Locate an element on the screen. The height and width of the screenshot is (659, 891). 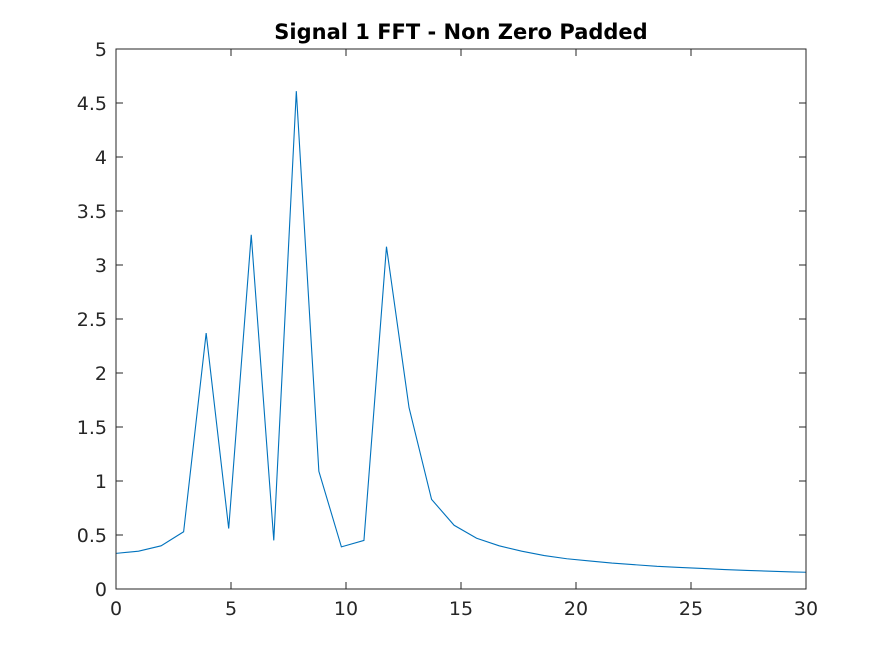
x-tick-labels: 0 5 10 15 20 25 30 is located at coordinates (464, 609).